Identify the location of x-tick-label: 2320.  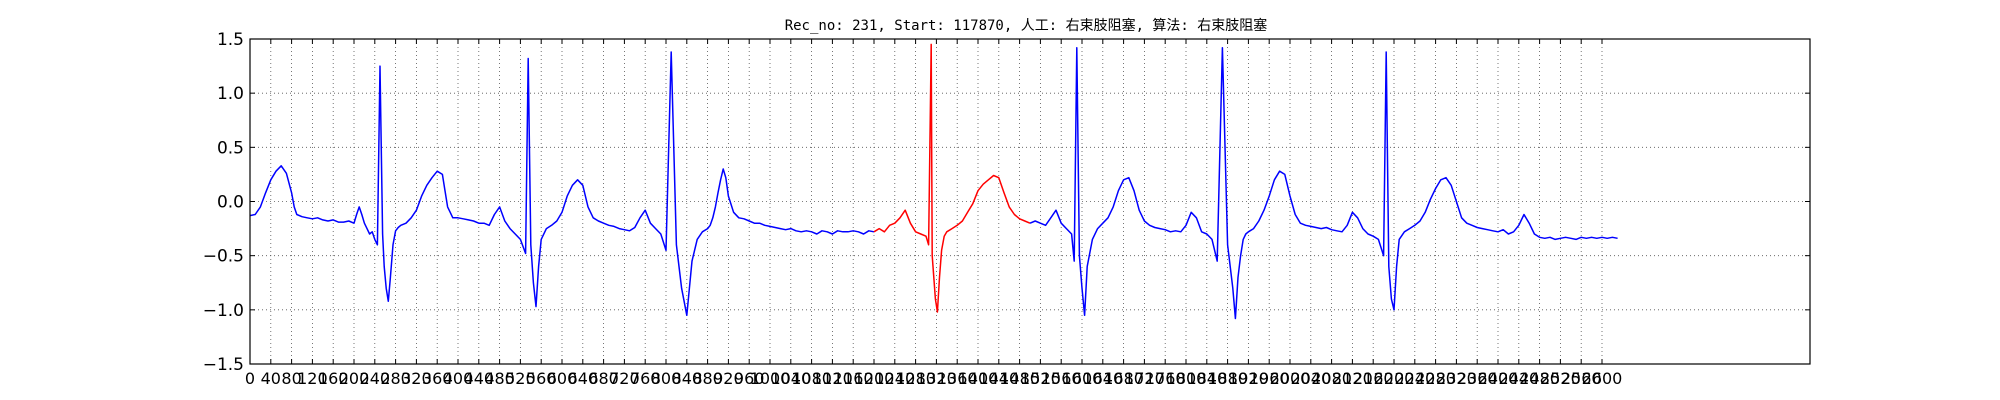
(1456, 378).